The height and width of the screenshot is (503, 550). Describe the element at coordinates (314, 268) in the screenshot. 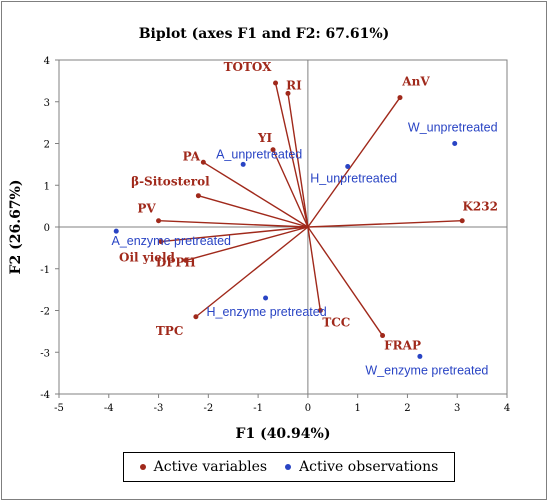

I see `vector-tcc` at that location.